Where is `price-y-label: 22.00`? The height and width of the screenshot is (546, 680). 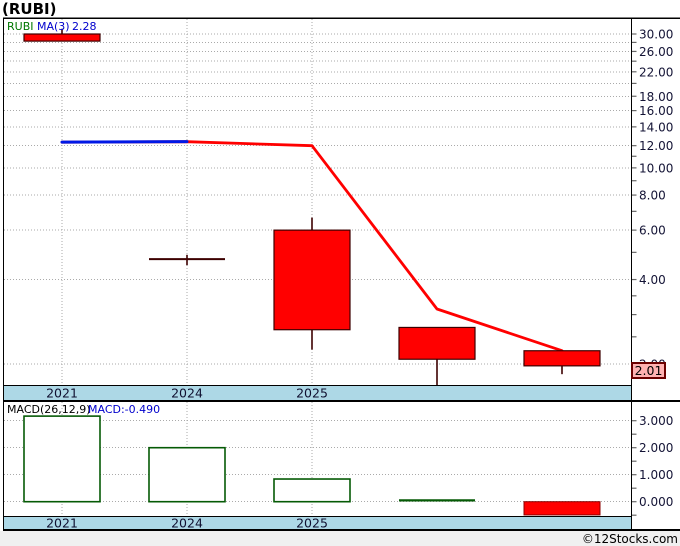 price-y-label: 22.00 is located at coordinates (656, 72).